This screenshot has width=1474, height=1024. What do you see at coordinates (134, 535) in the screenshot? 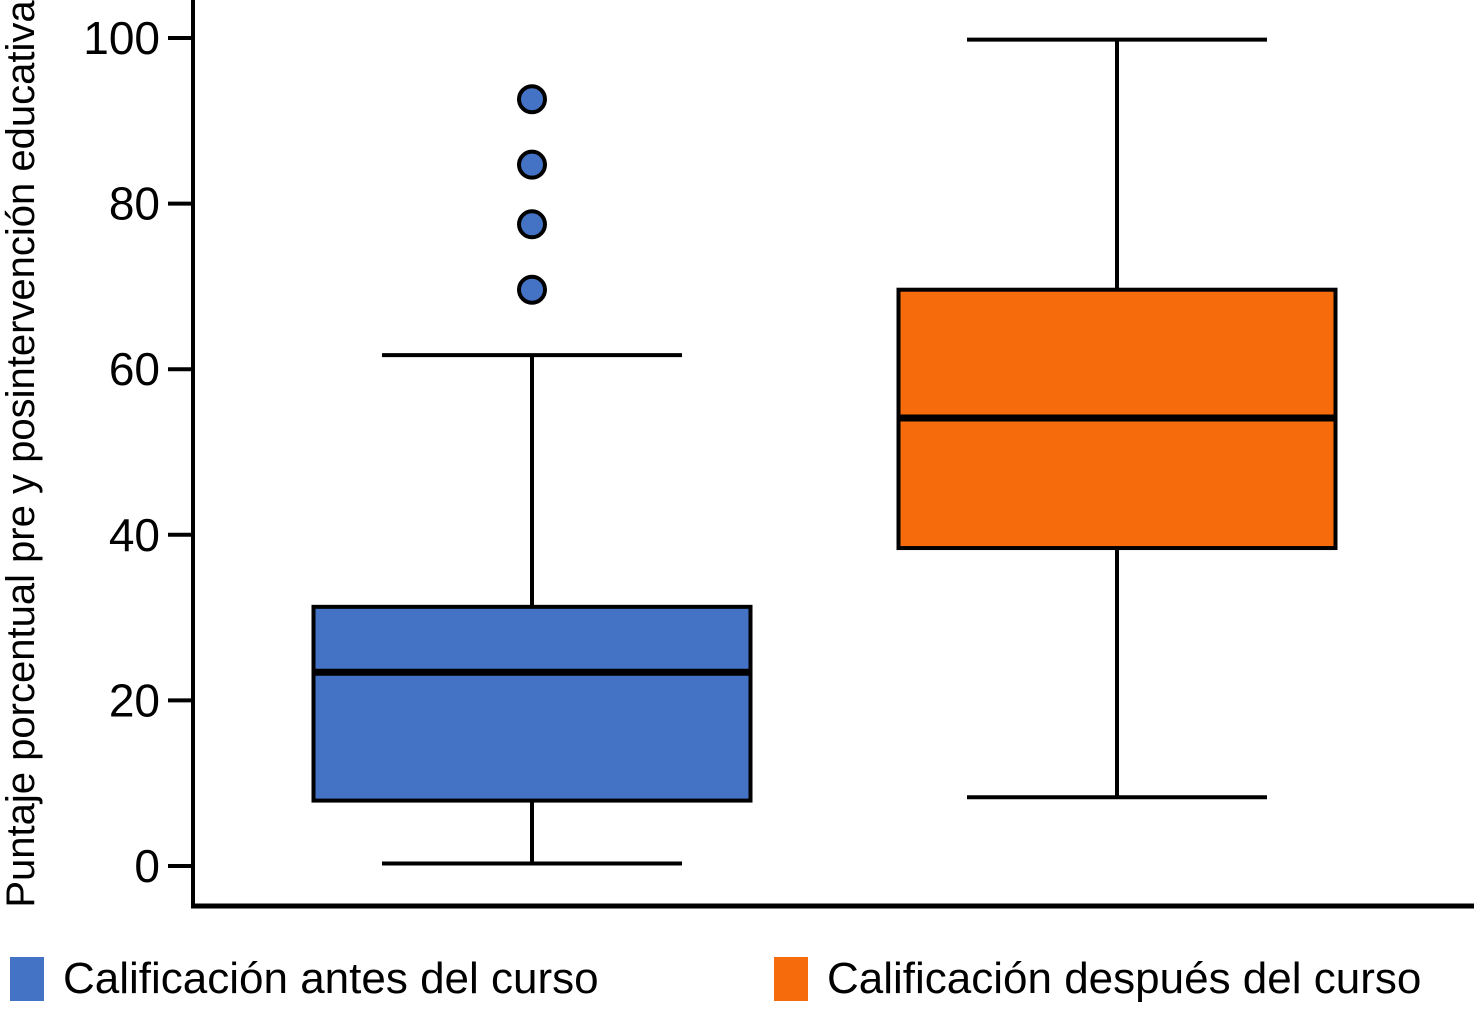
I see `y-tick-label: 40` at bounding box center [134, 535].